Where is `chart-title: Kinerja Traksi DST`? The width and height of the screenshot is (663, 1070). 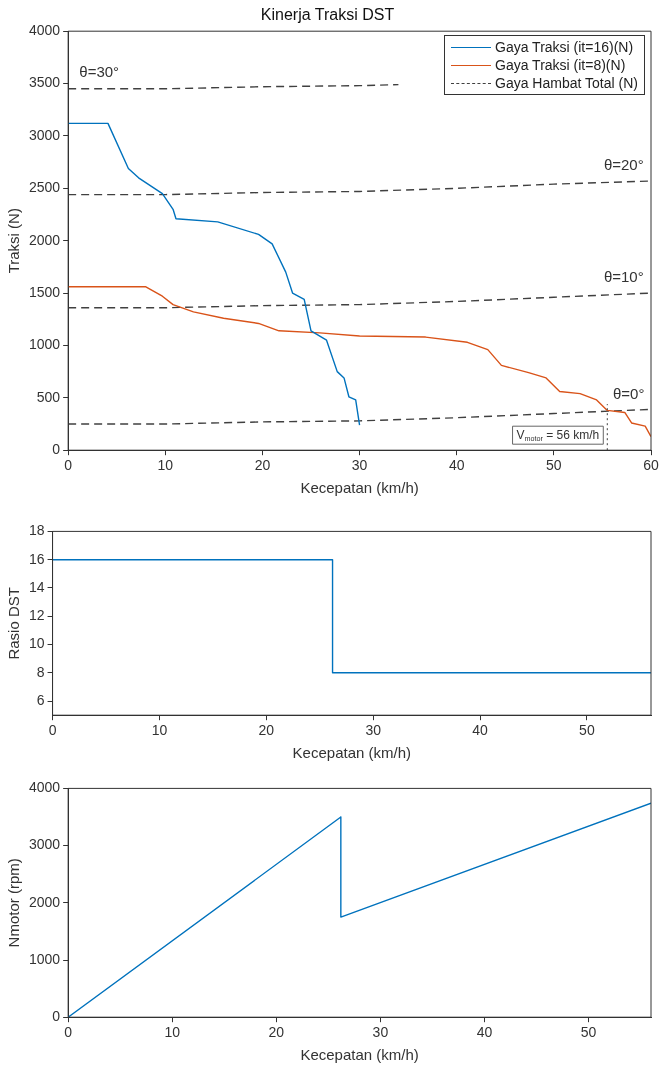 chart-title: Kinerja Traksi DST is located at coordinates (327, 15).